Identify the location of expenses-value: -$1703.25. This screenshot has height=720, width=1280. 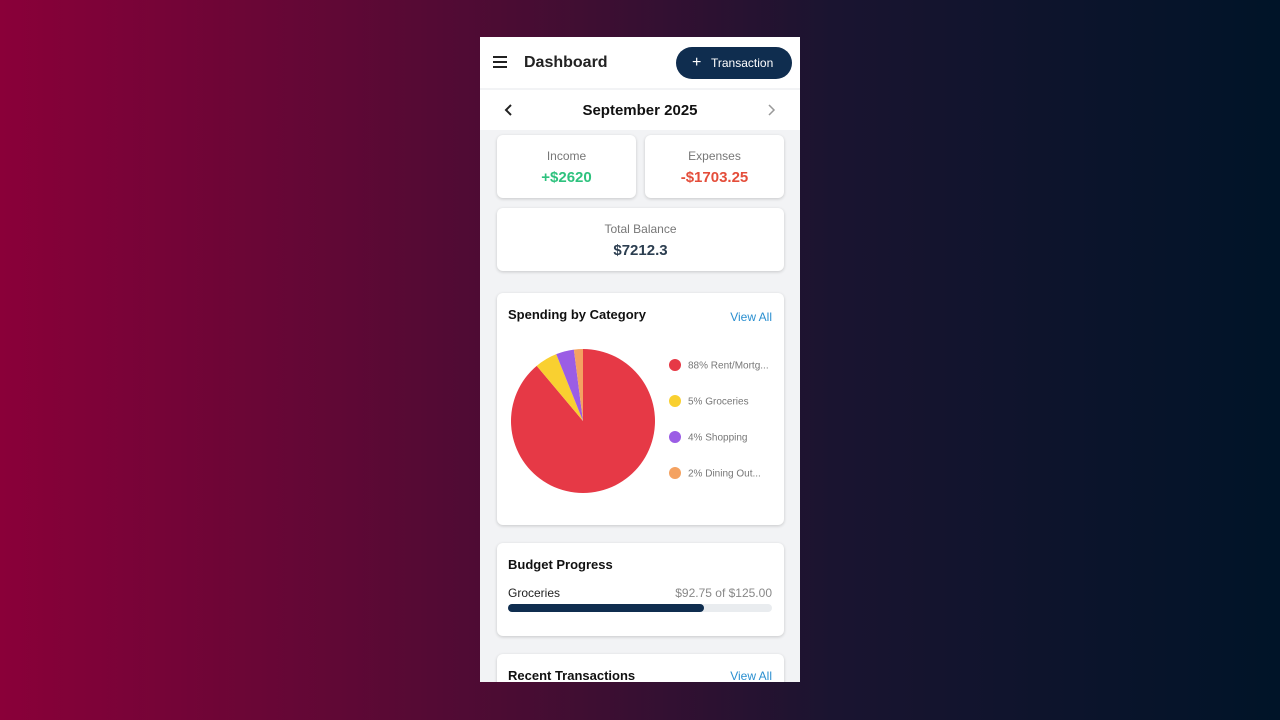
(714, 177).